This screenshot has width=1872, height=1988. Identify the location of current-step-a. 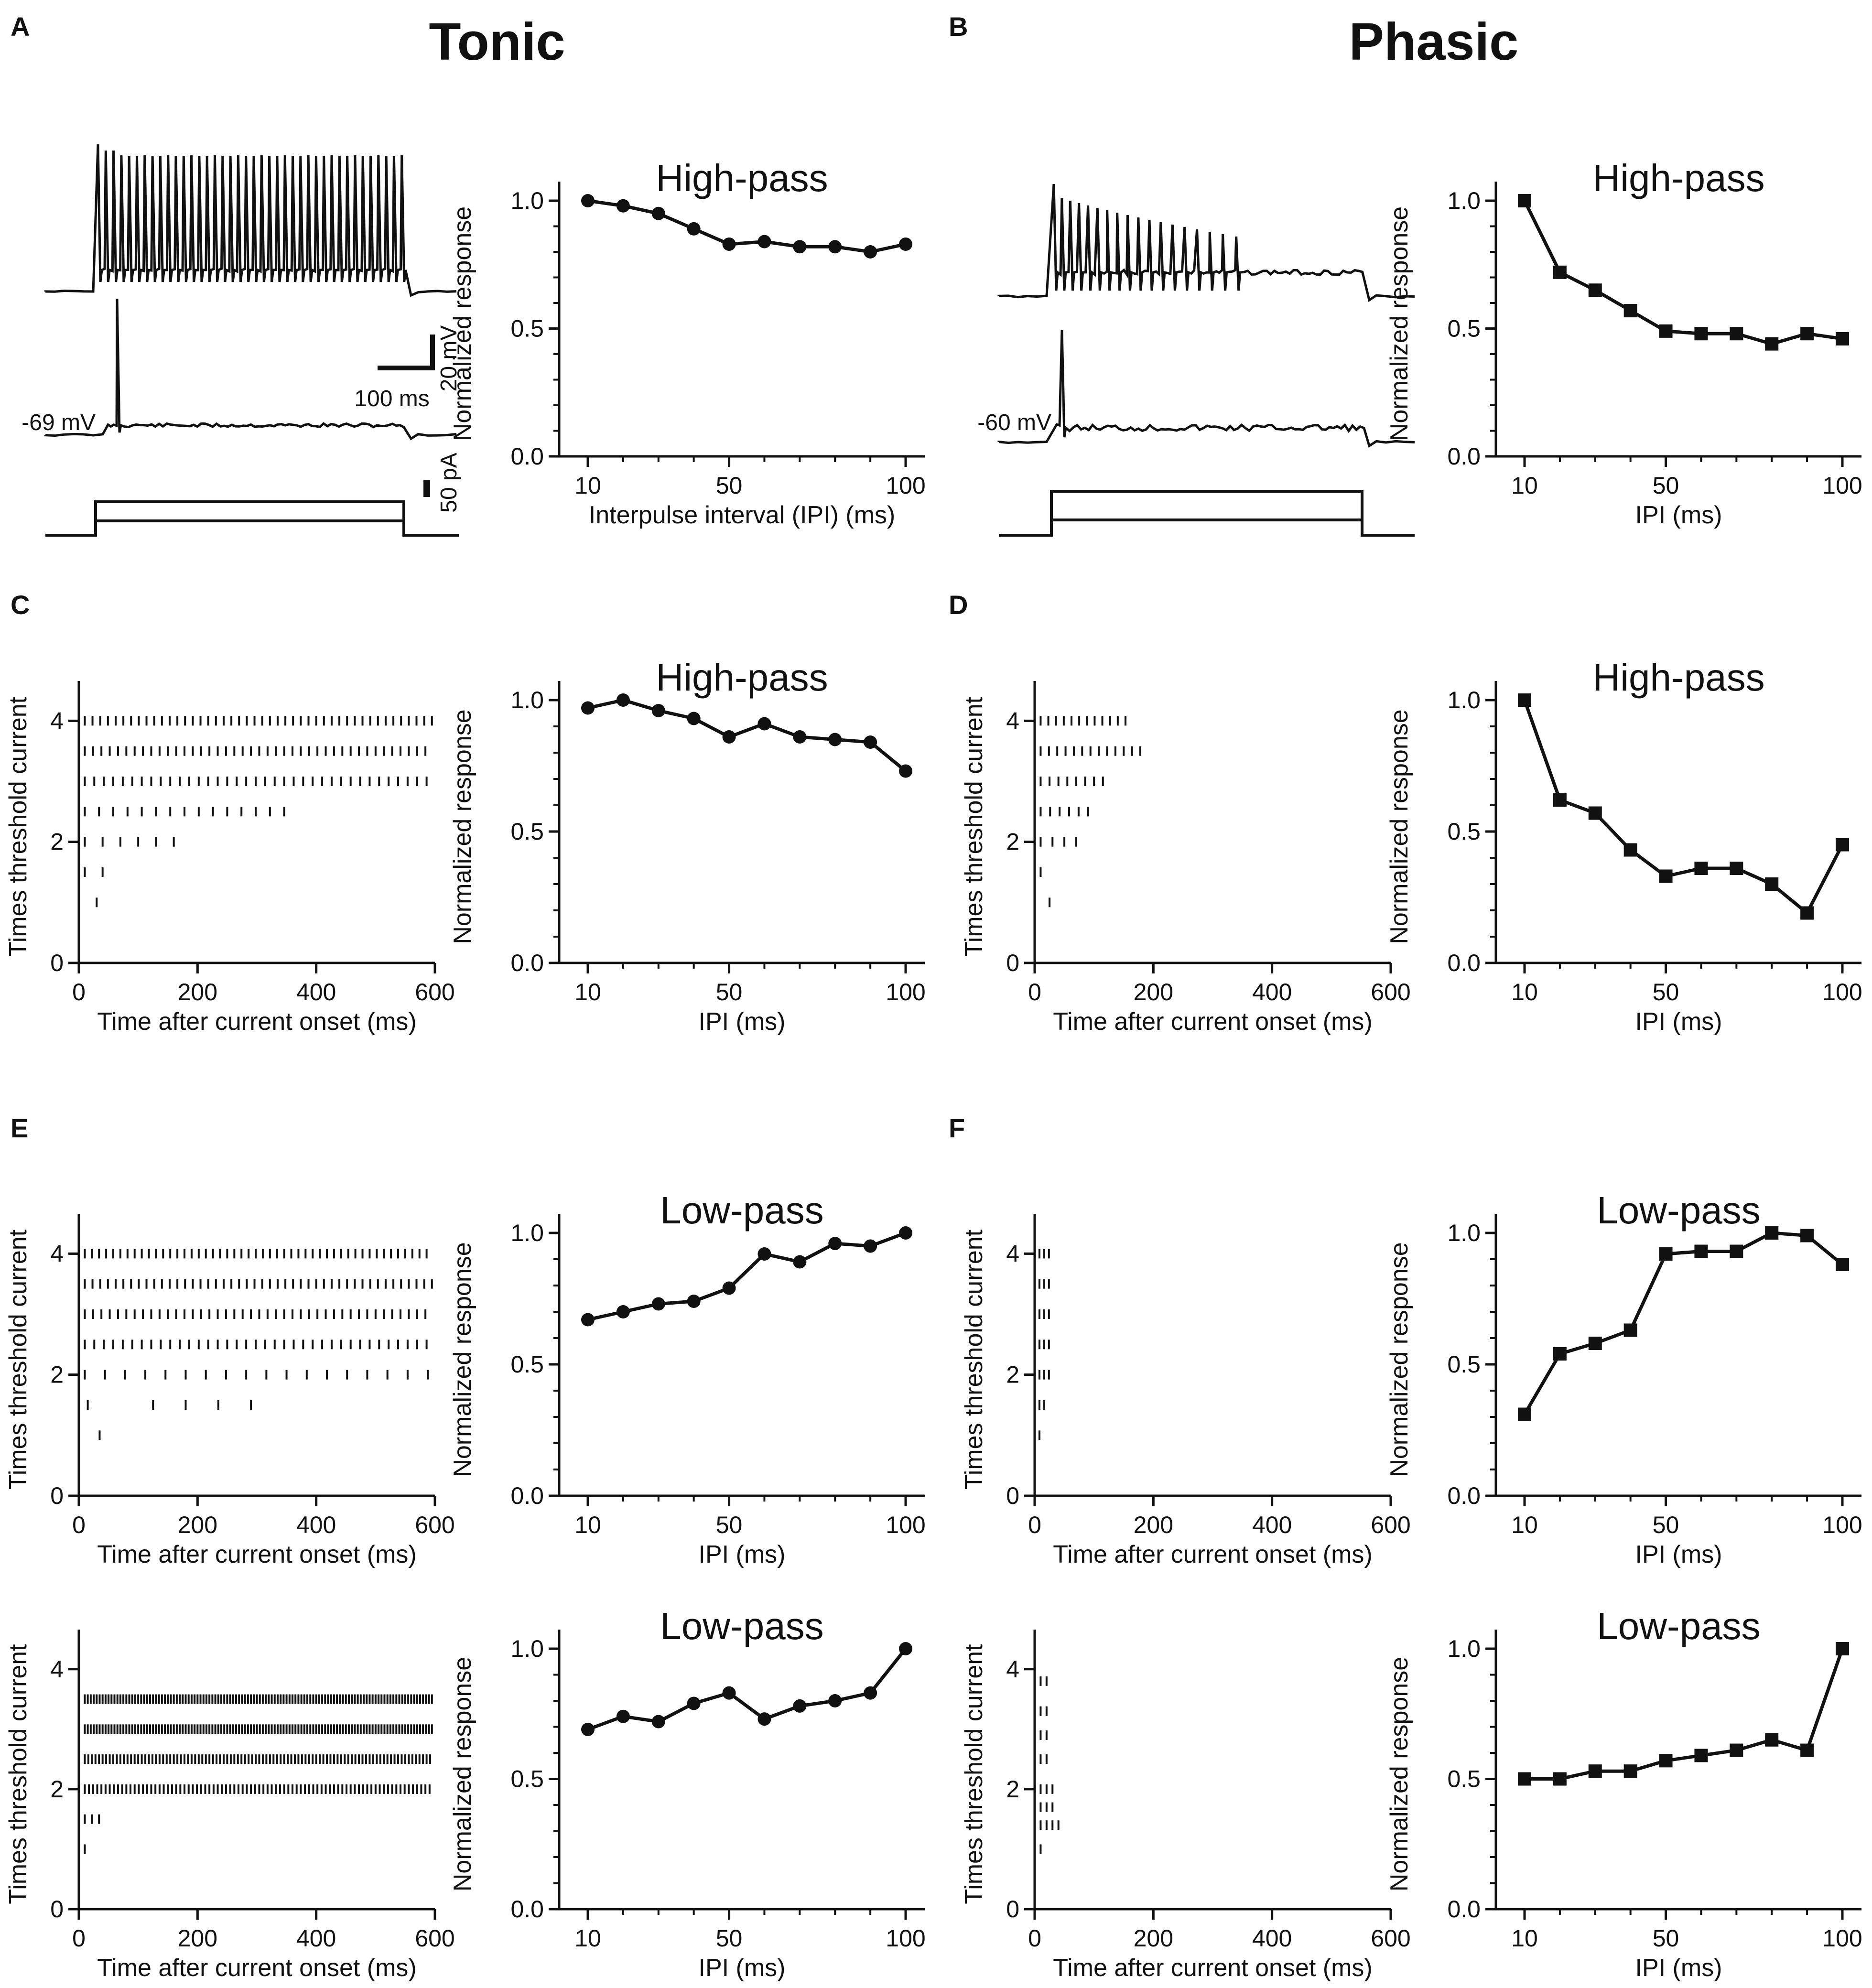
(252, 518).